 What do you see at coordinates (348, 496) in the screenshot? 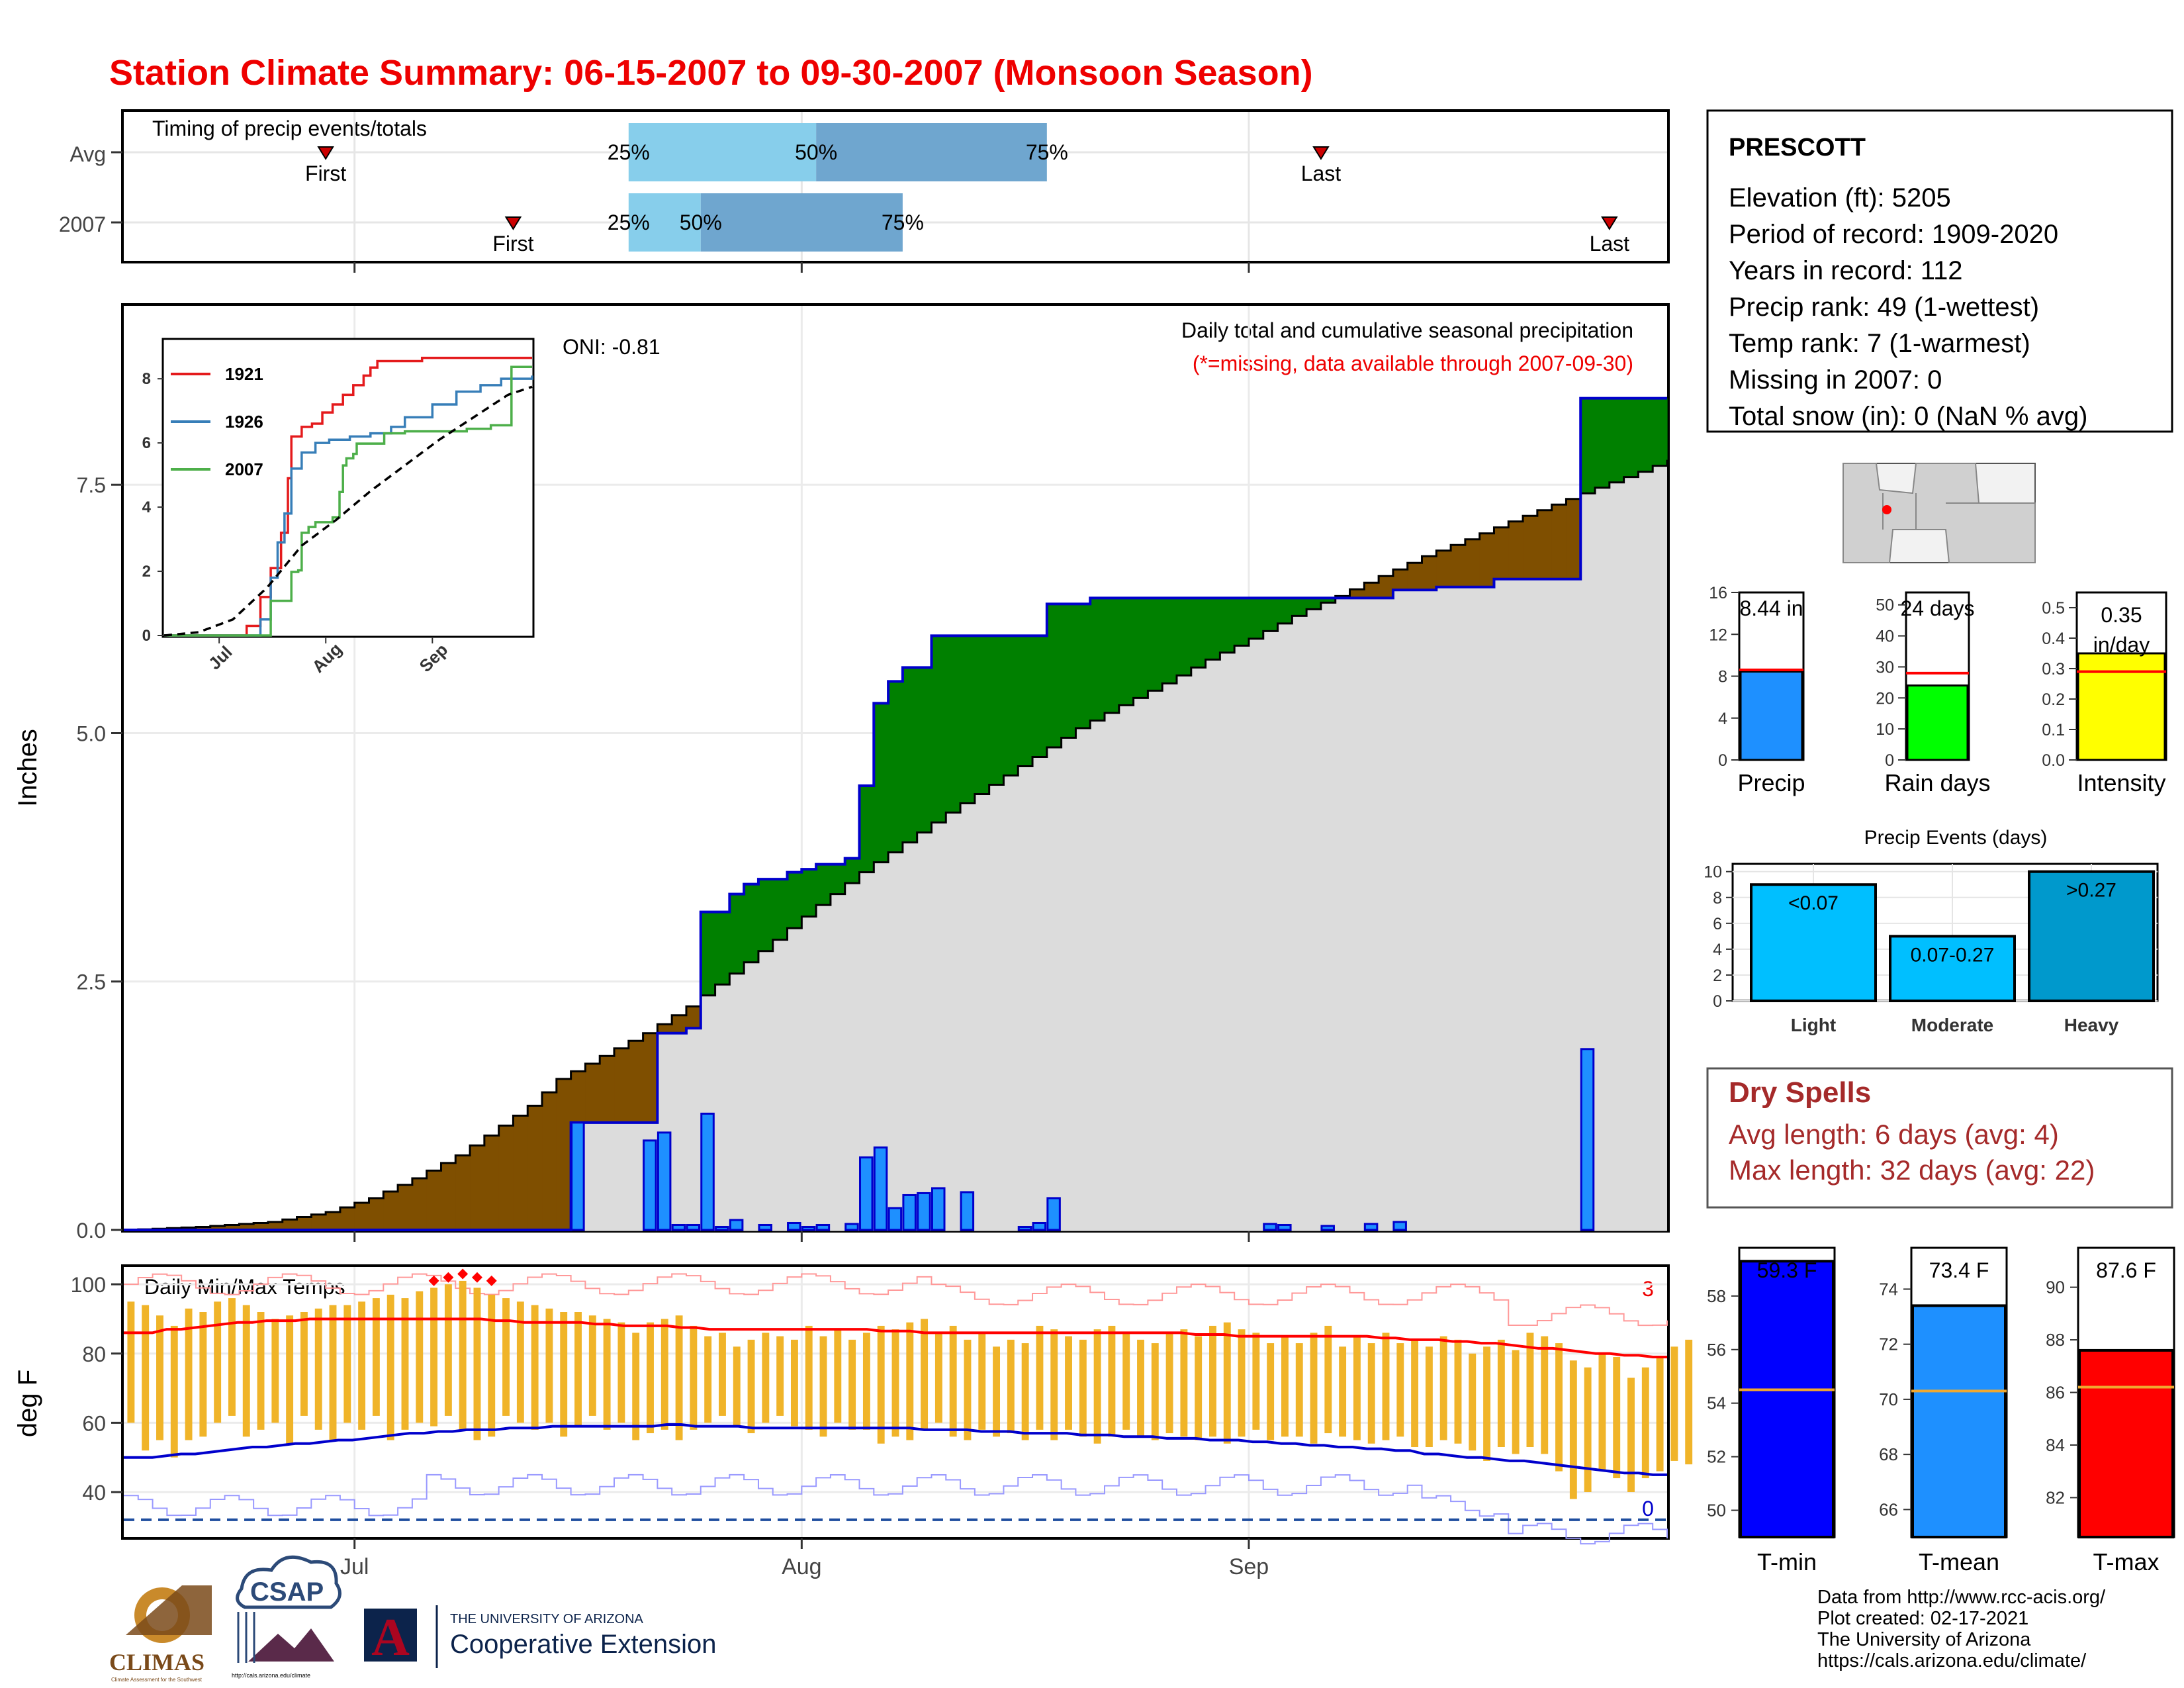
I see `inset-series-1921` at bounding box center [348, 496].